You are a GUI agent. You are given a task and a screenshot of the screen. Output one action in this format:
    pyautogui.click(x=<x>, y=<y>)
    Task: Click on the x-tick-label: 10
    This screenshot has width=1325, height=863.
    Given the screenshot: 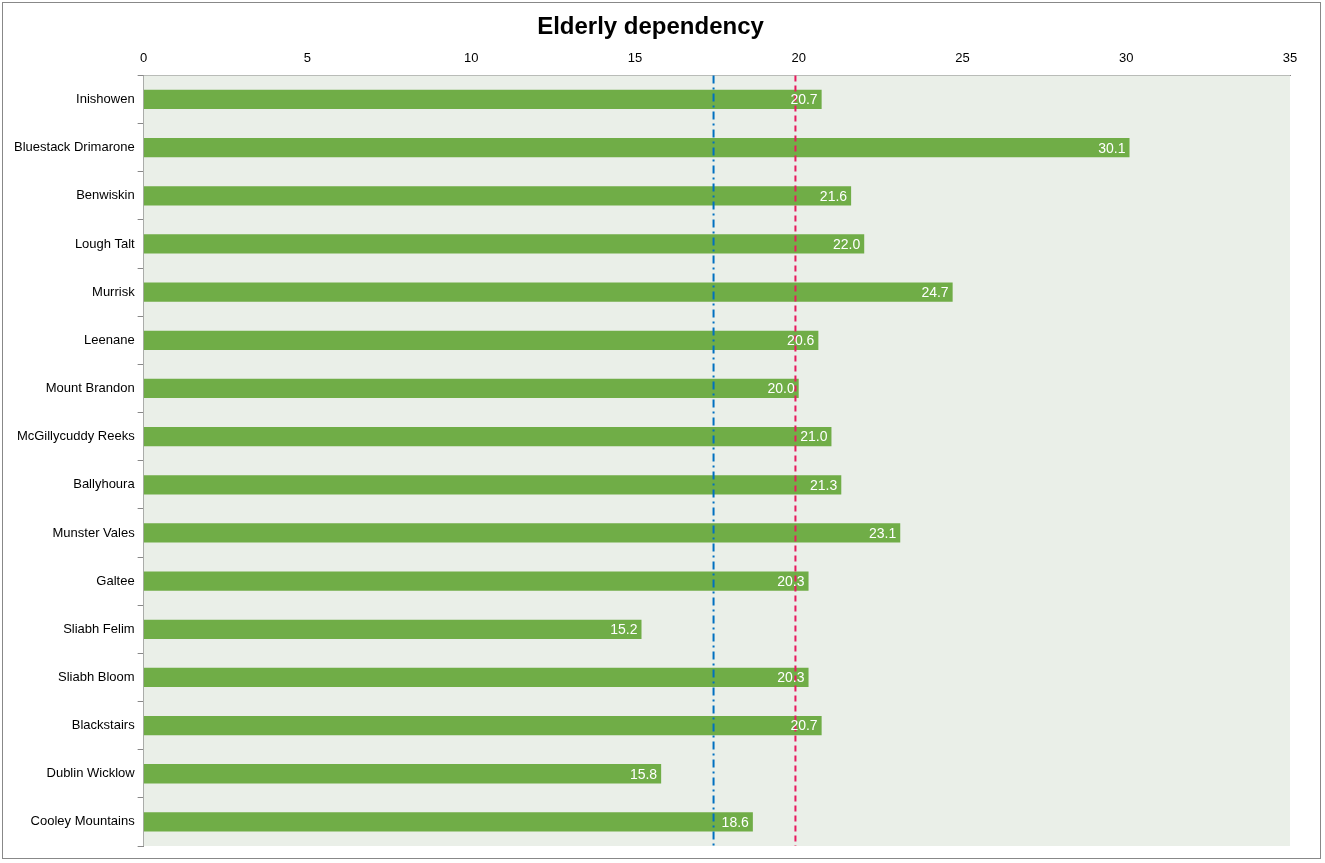 What is the action you would take?
    pyautogui.click(x=471, y=58)
    